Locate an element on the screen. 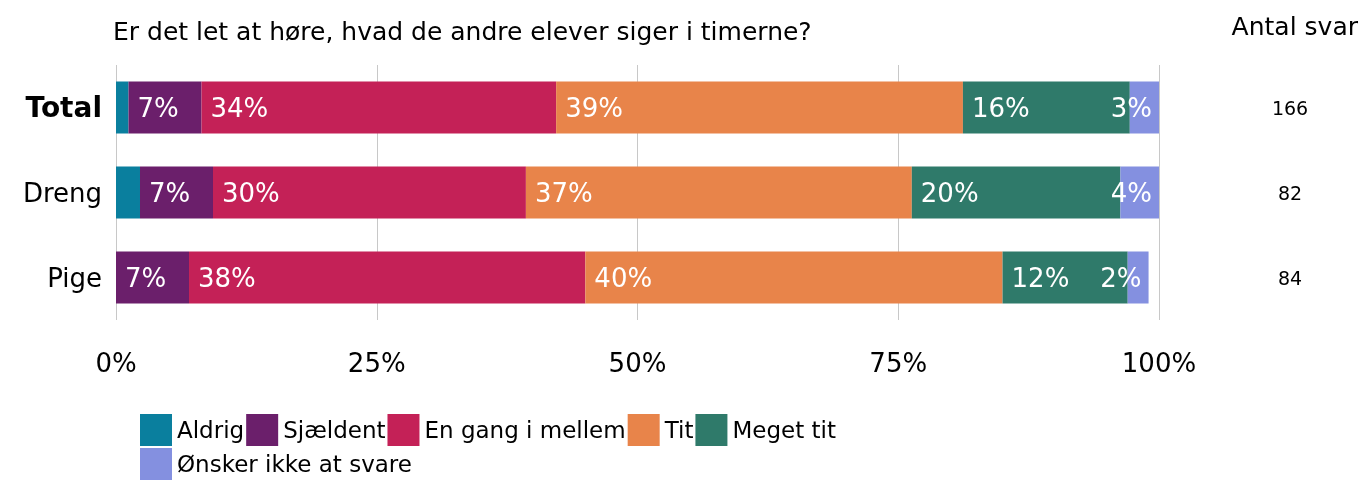 The height and width of the screenshot is (485, 1362). x-tick-label: 25% is located at coordinates (376, 363).